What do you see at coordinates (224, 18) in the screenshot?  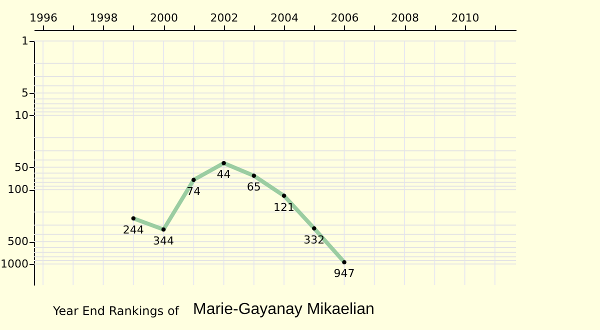 I see `x-tick-label: 2002` at bounding box center [224, 18].